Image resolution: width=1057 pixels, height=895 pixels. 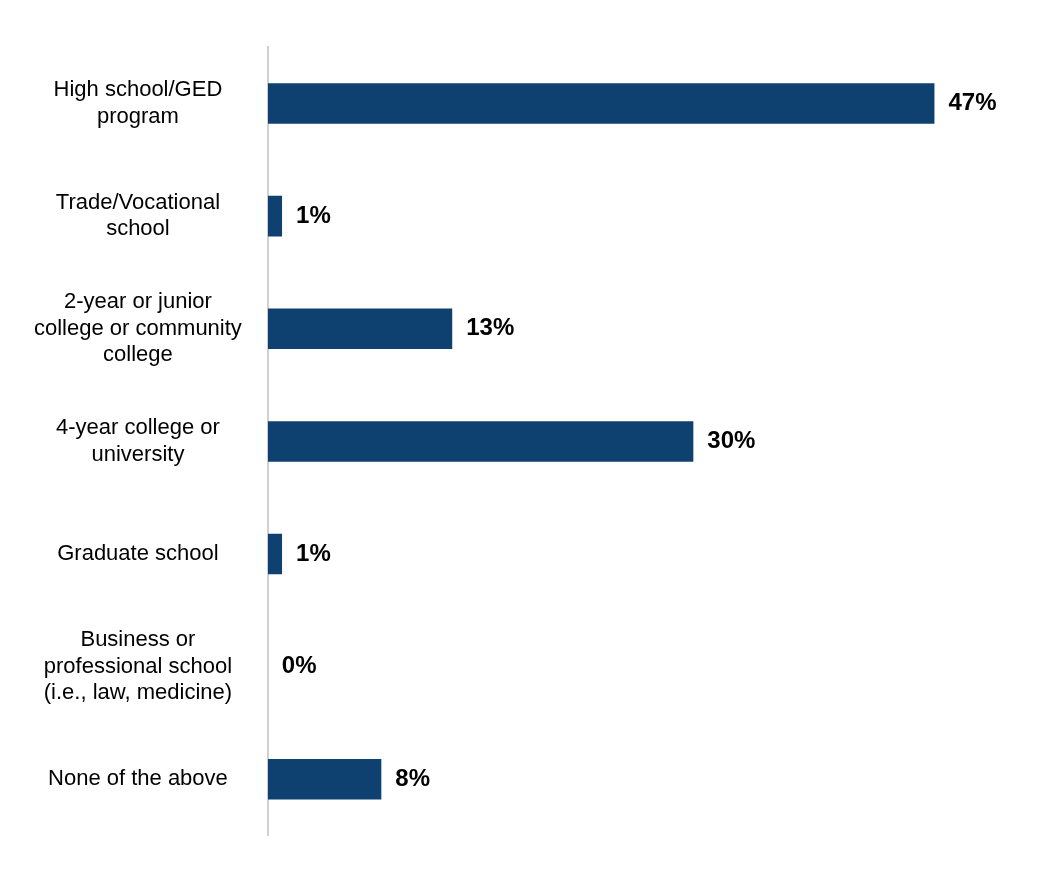 What do you see at coordinates (137, 440) in the screenshot?
I see `y-tick-label: 4-year college or university` at bounding box center [137, 440].